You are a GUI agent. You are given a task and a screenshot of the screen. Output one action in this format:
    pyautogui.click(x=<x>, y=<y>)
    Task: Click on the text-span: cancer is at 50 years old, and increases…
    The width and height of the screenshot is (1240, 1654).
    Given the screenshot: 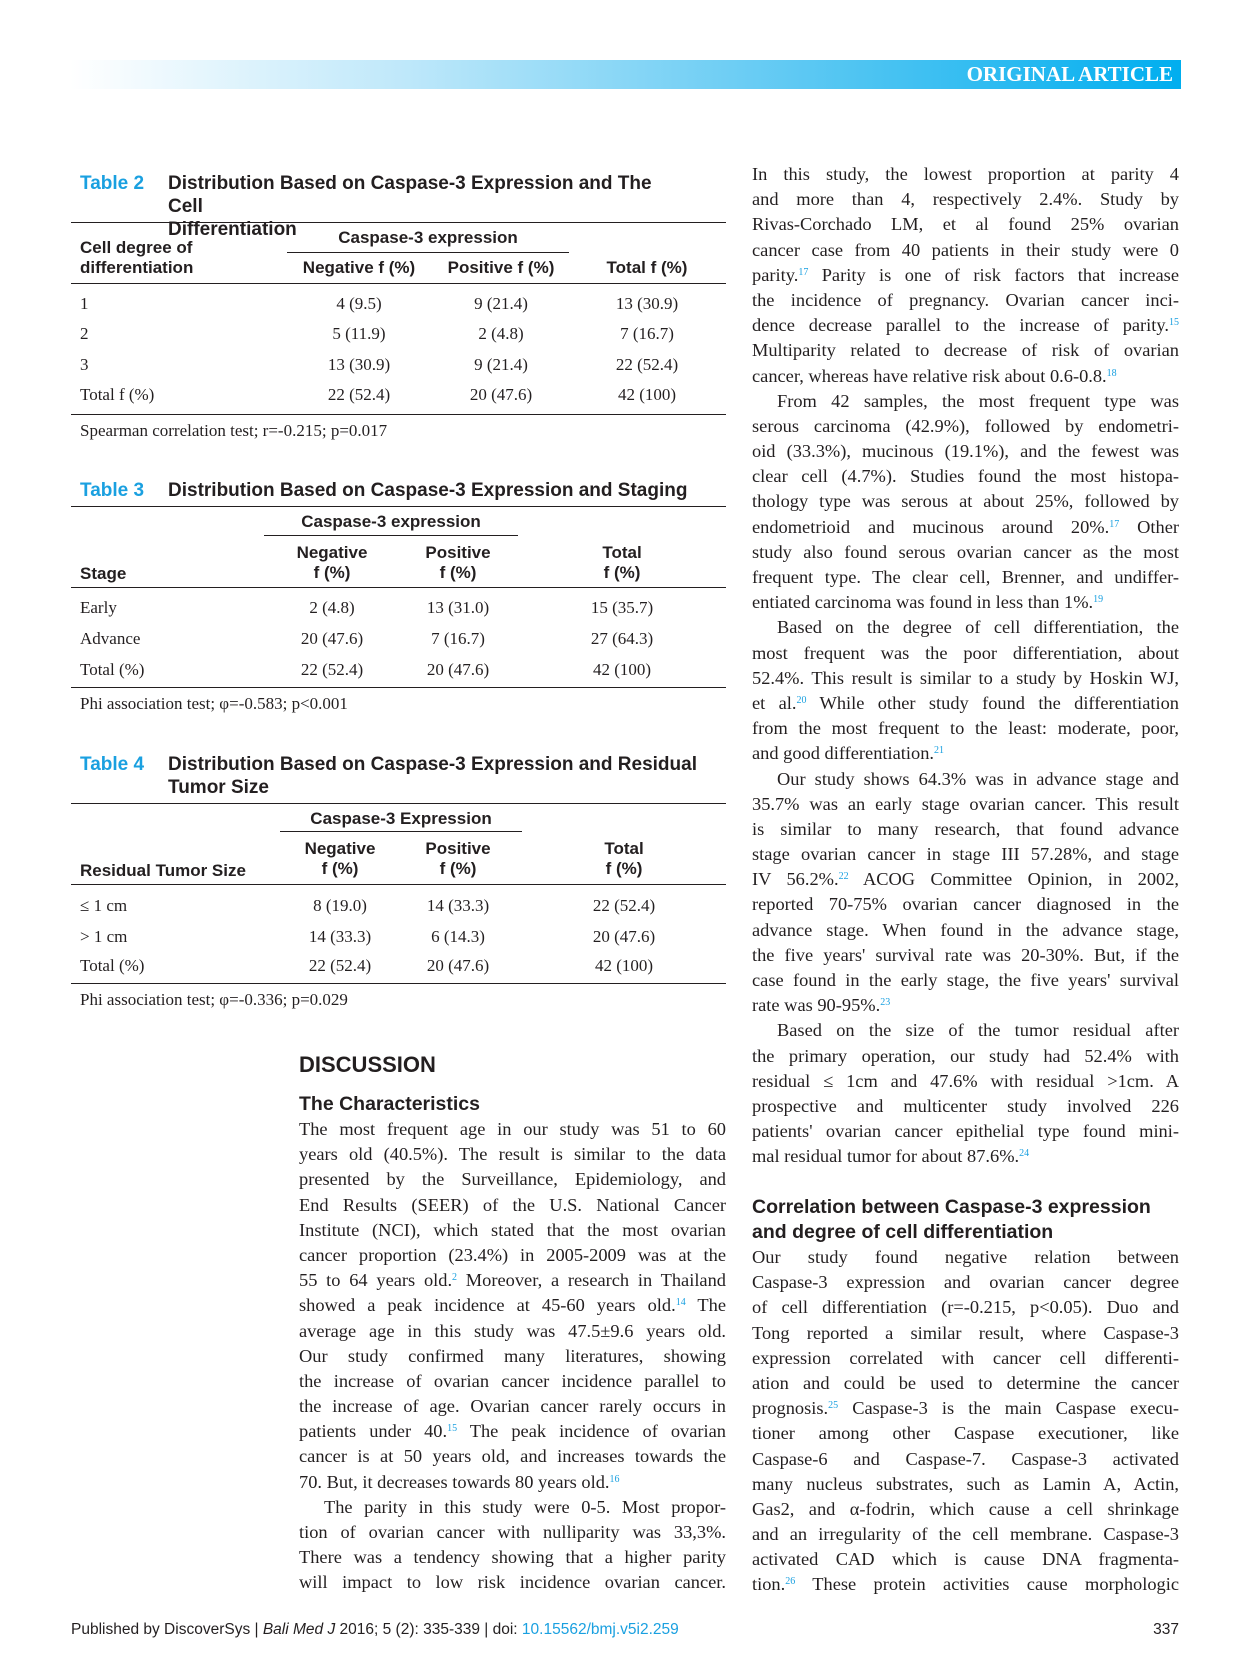 What is the action you would take?
    pyautogui.click(x=512, y=1456)
    